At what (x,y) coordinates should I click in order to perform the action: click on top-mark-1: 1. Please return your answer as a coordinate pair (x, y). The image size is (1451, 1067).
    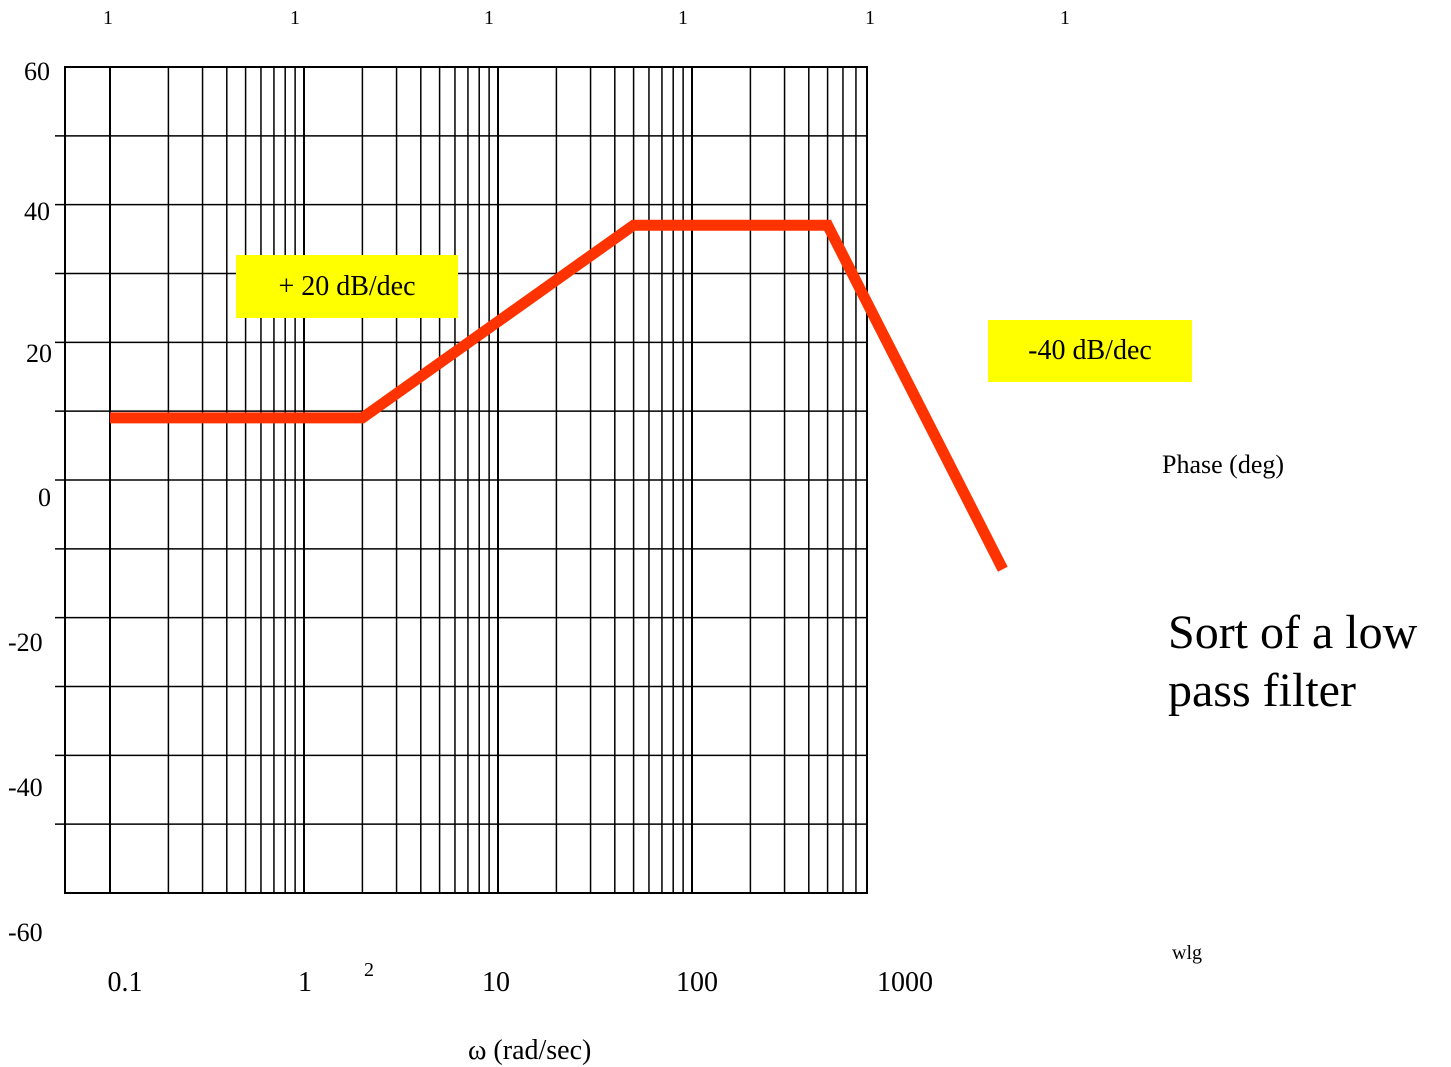
    Looking at the image, I should click on (108, 18).